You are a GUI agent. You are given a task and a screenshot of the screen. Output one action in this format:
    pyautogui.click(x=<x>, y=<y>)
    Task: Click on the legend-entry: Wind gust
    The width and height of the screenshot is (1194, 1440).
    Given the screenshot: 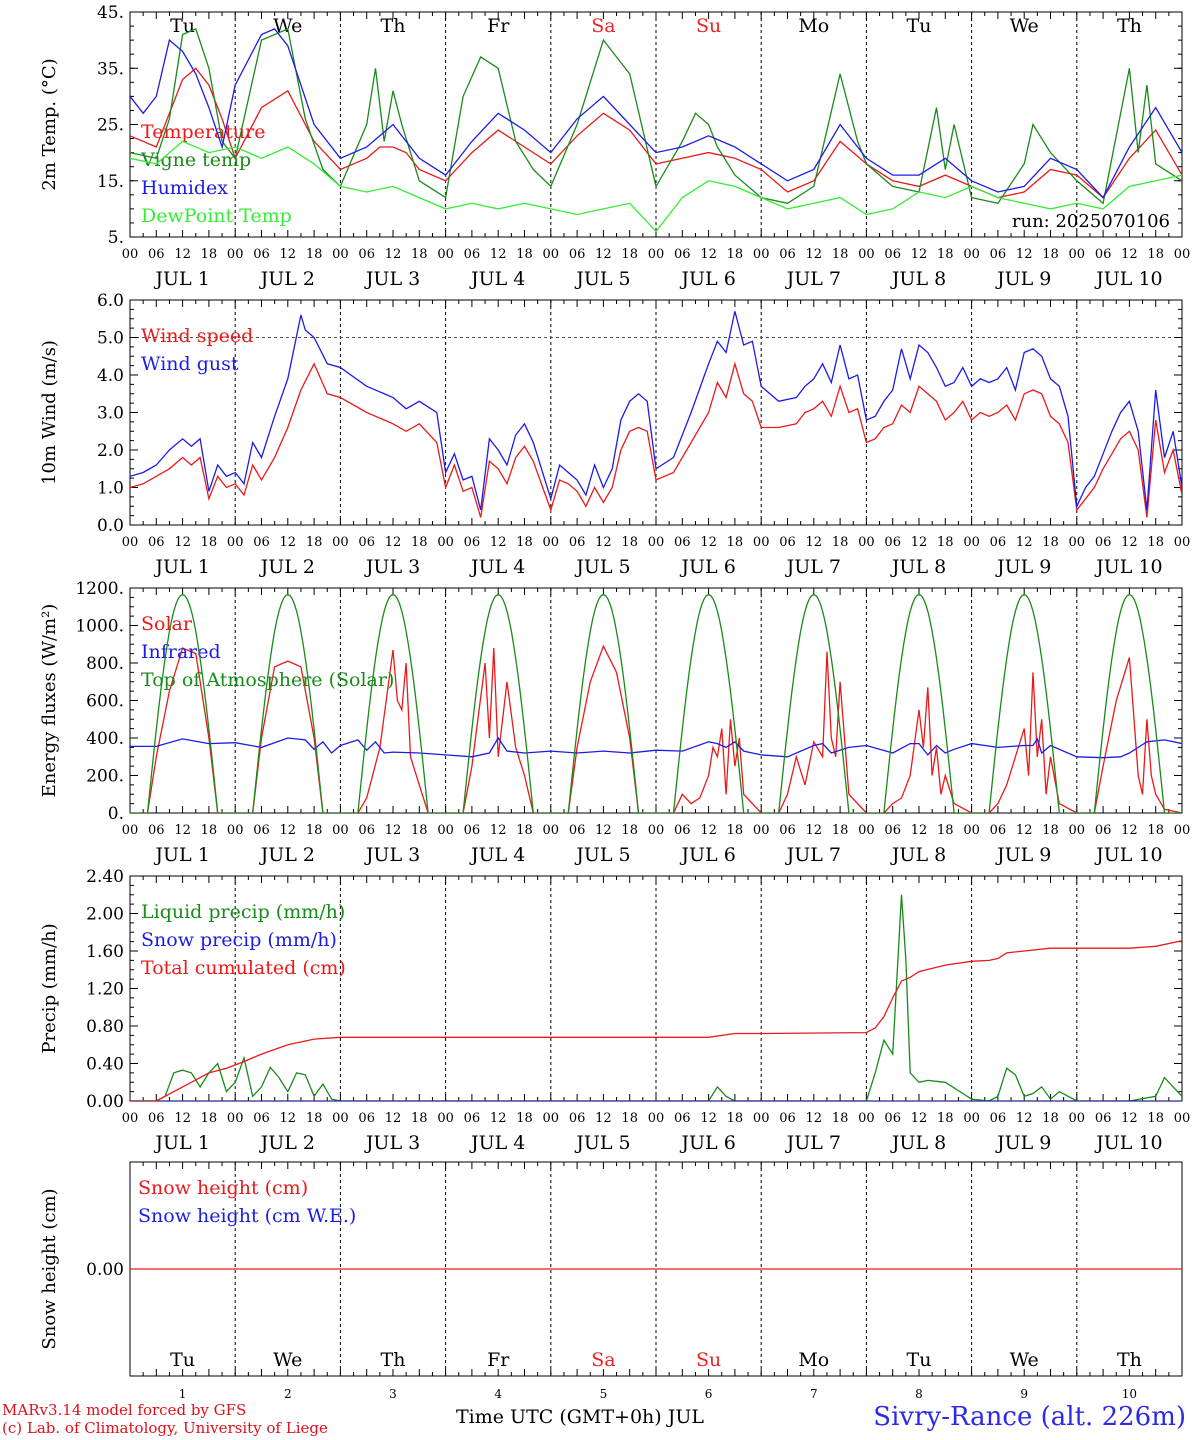 What is the action you would take?
    pyautogui.click(x=190, y=364)
    